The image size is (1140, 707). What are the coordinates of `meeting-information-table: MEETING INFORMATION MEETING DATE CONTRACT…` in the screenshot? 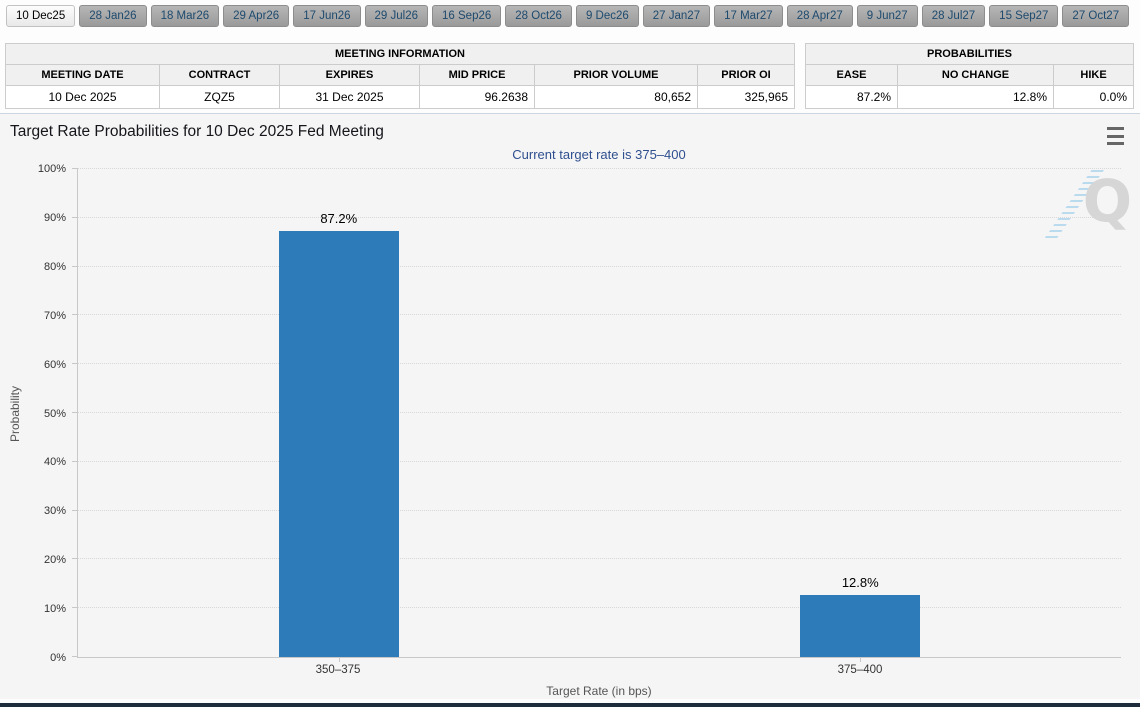 It's located at (400, 76).